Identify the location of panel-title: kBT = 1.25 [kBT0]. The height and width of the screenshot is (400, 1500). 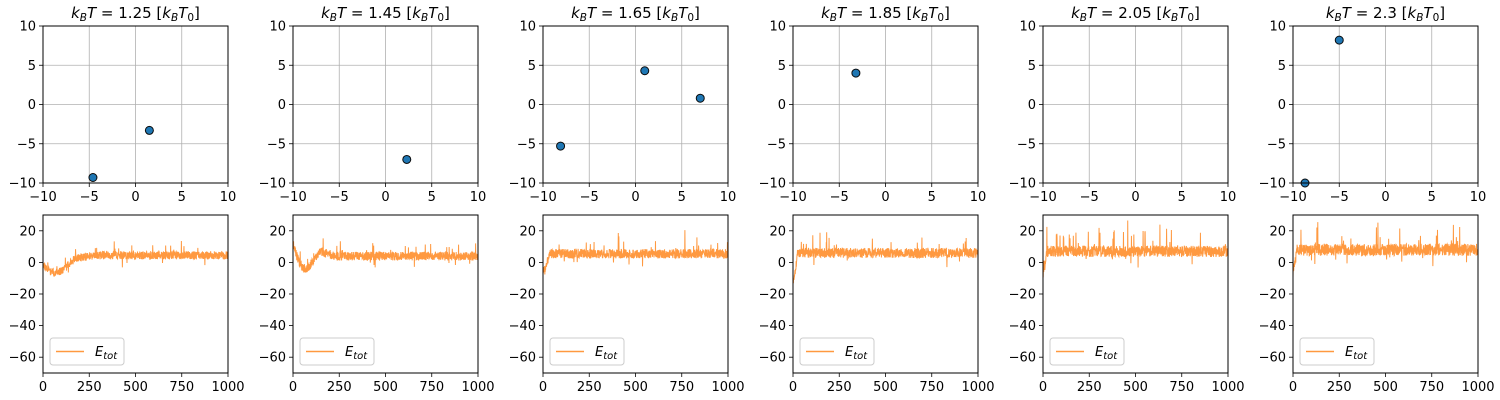
(135, 14).